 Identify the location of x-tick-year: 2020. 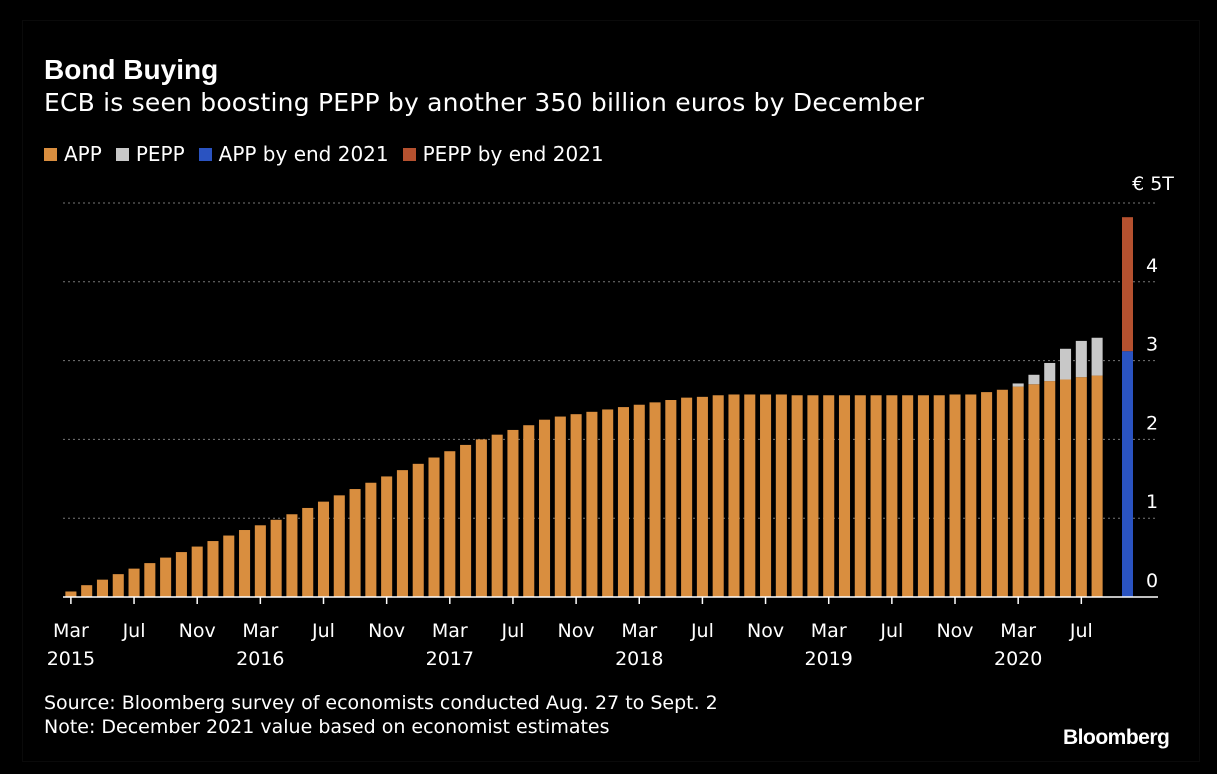
(1018, 659).